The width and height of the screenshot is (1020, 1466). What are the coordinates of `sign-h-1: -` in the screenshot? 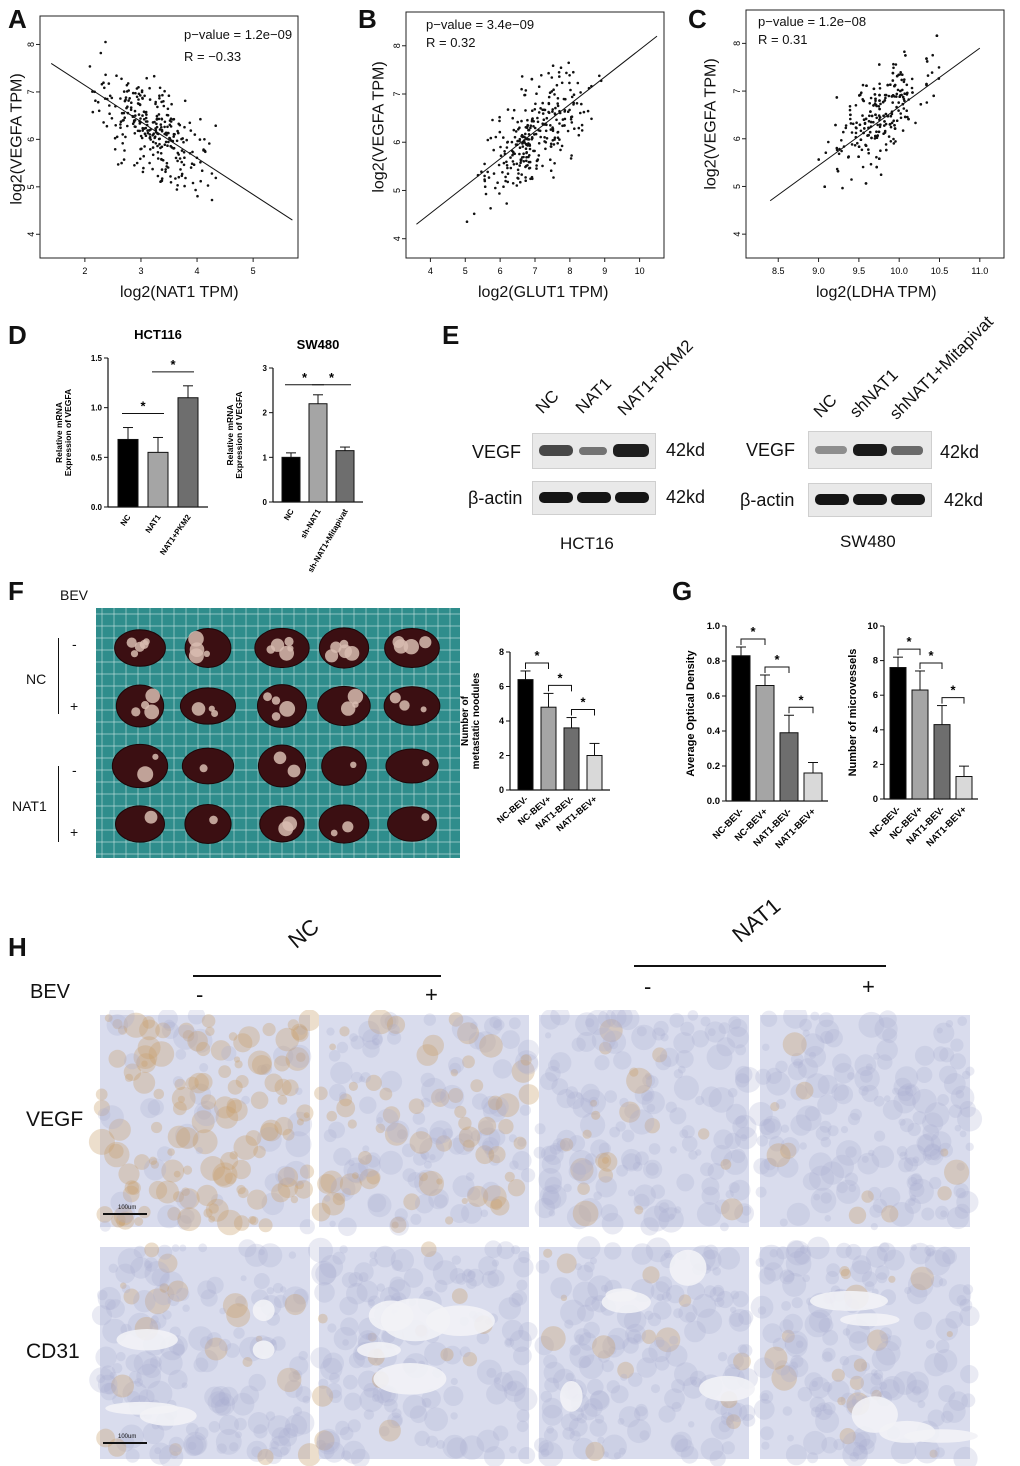 It's located at (200, 994).